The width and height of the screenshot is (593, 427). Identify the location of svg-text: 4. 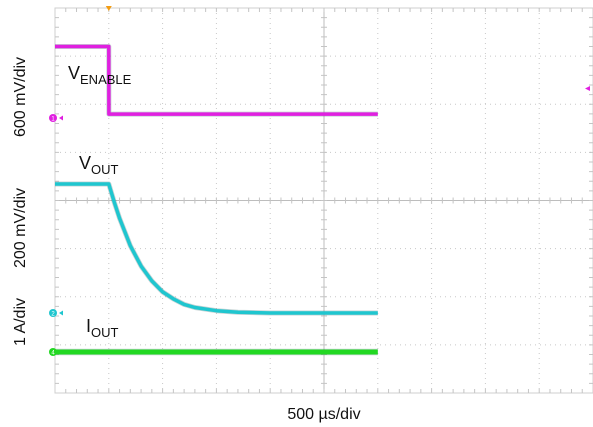
(53, 354).